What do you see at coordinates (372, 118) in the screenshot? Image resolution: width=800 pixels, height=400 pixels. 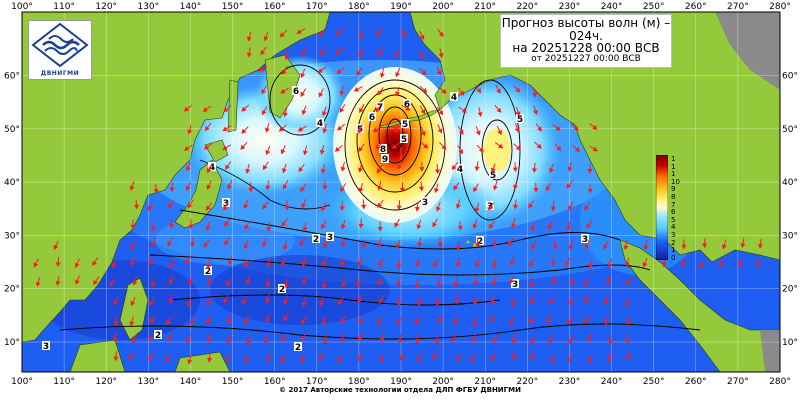 I see `svg-text: 6` at bounding box center [372, 118].